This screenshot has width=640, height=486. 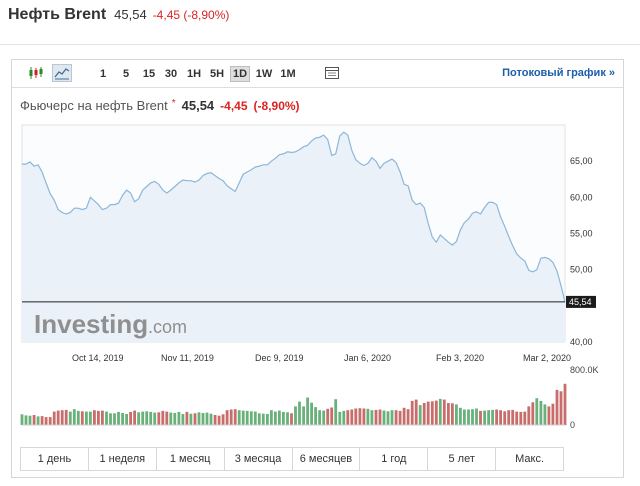 I want to click on settings-panel-icon, so click(x=332, y=73).